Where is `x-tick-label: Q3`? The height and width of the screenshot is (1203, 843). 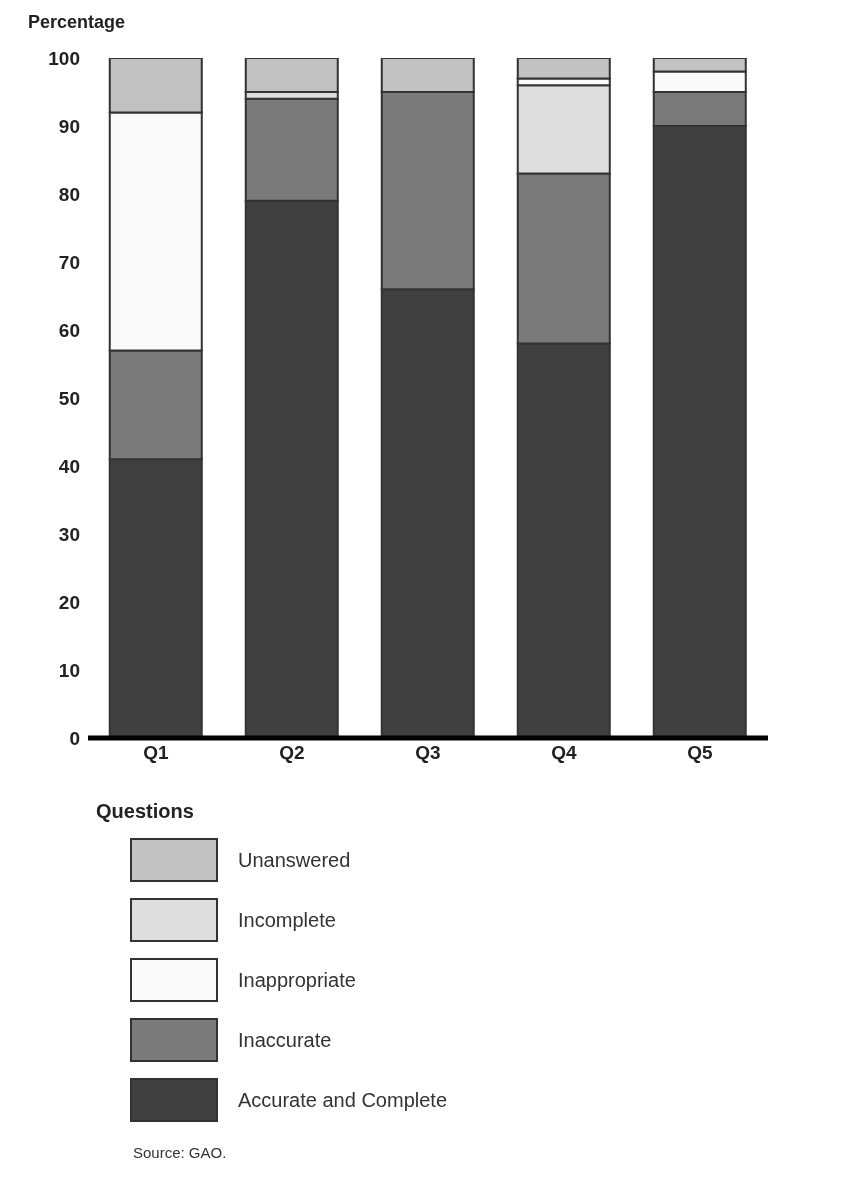 x-tick-label: Q3 is located at coordinates (428, 753).